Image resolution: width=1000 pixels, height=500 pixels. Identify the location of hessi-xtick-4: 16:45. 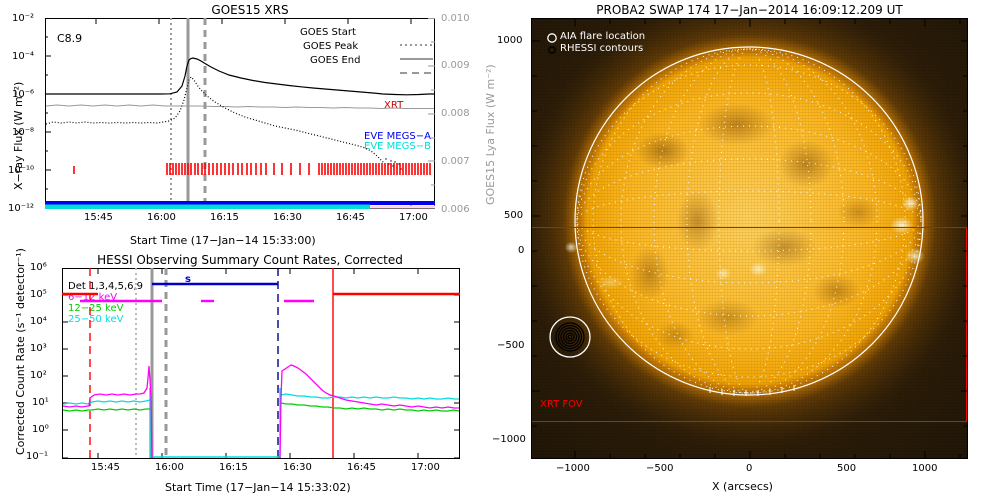
(361, 467).